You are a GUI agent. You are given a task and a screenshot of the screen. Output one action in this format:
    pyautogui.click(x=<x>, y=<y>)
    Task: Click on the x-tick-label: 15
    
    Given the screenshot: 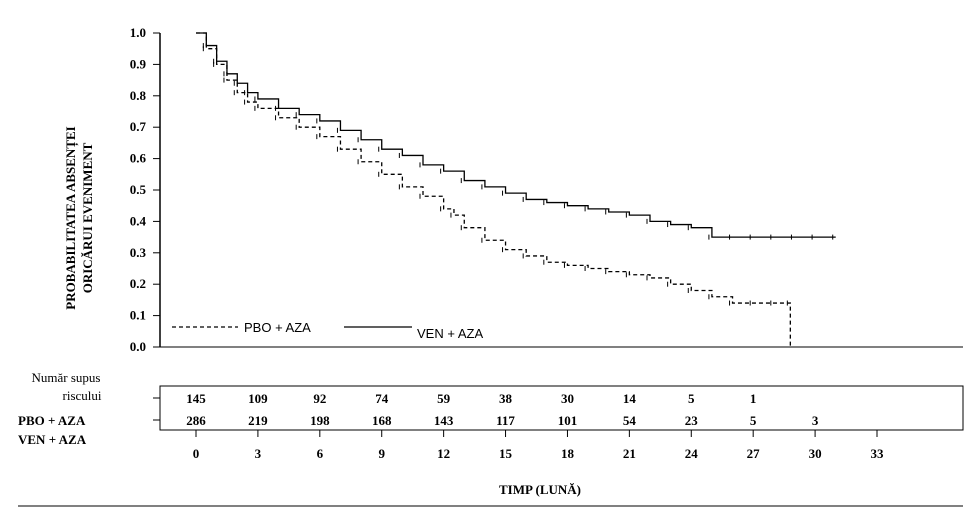 What is the action you would take?
    pyautogui.click(x=506, y=453)
    